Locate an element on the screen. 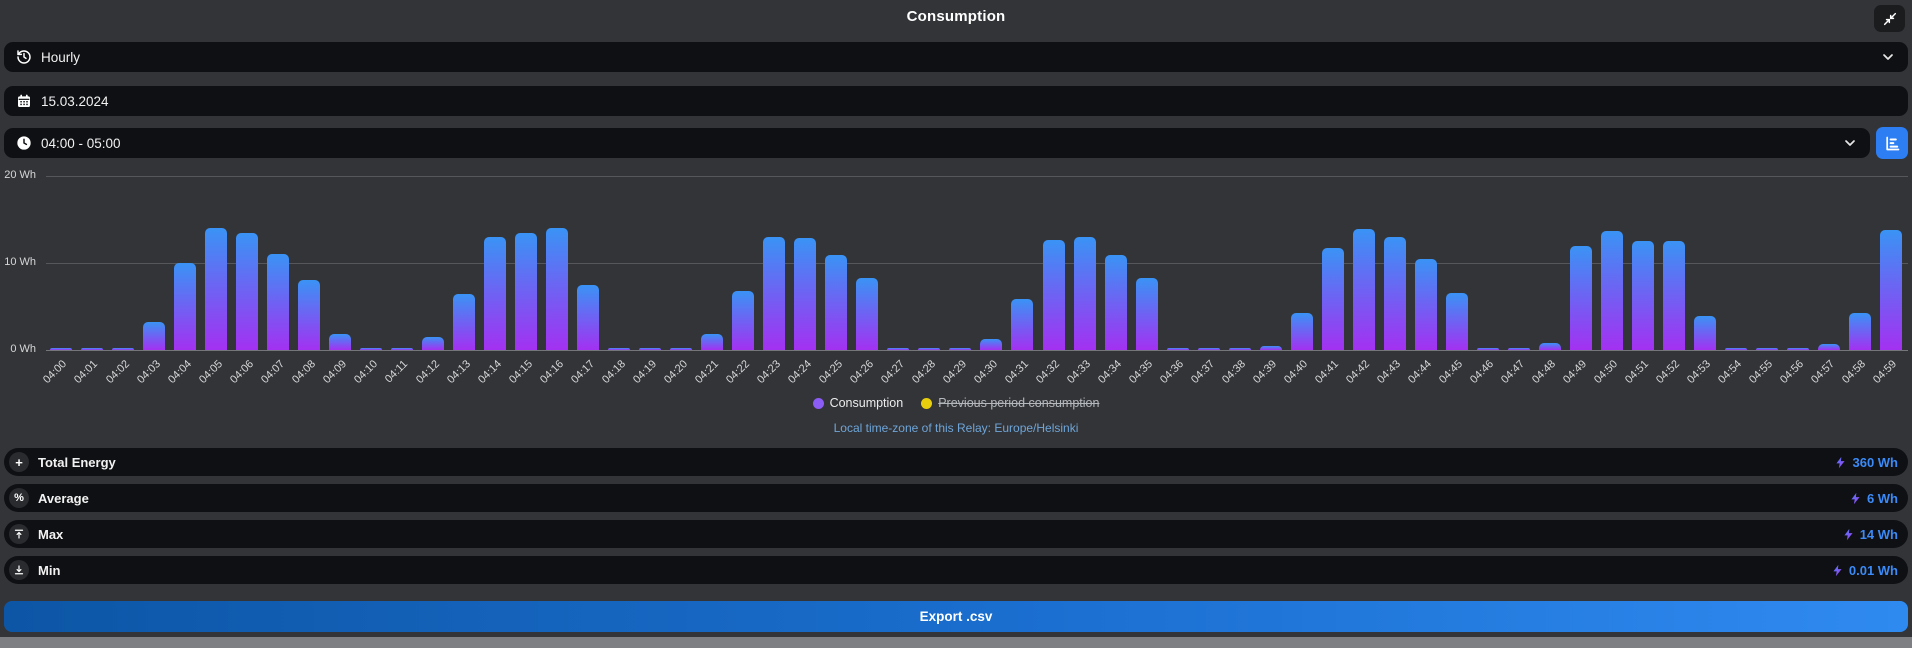  bar-04:01 is located at coordinates (92, 349).